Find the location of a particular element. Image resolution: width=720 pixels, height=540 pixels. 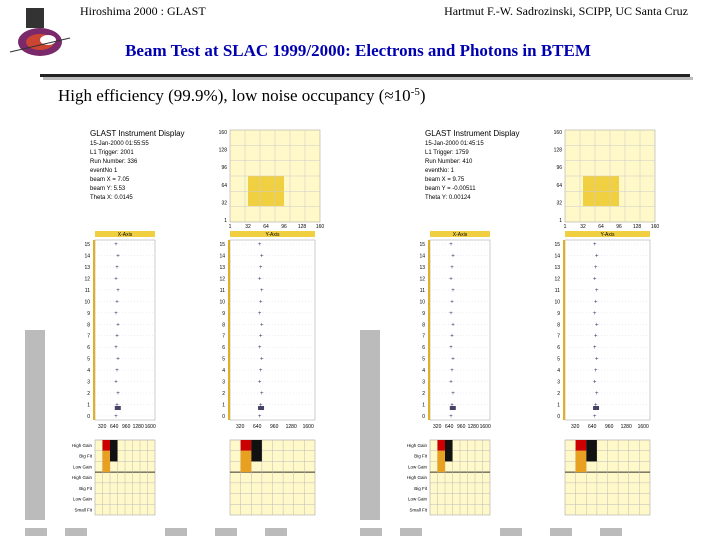

info-line: beam Y = -0.00511 is located at coordinates (450, 189).